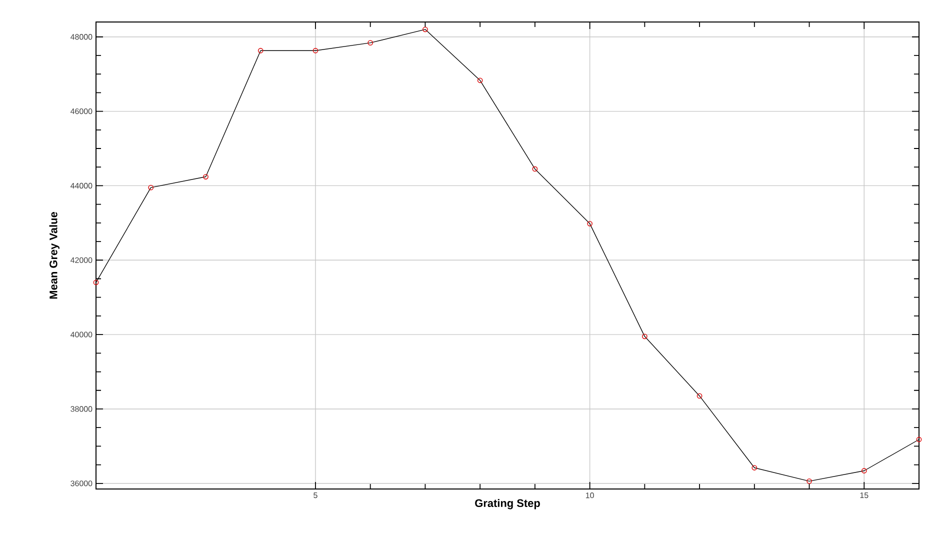 The image size is (939, 533). Describe the element at coordinates (54, 255) in the screenshot. I see `y-axis-title: Mean Grey Value` at that location.